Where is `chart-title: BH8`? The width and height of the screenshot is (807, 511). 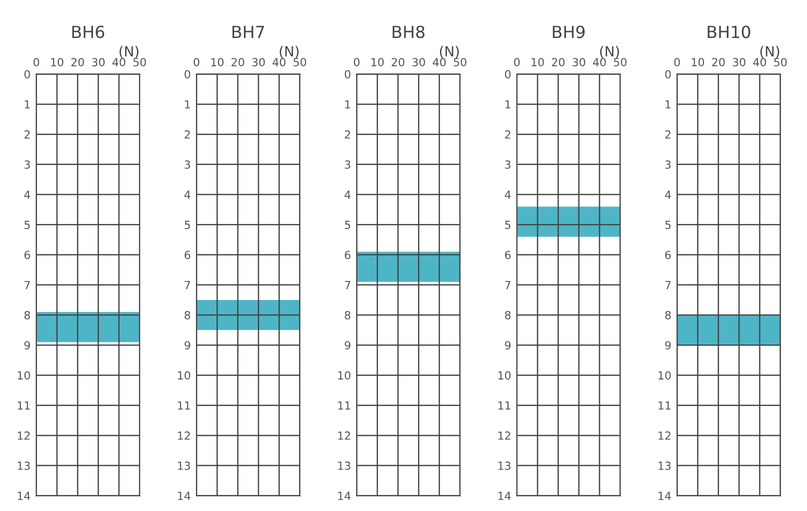
chart-title: BH8 is located at coordinates (408, 32).